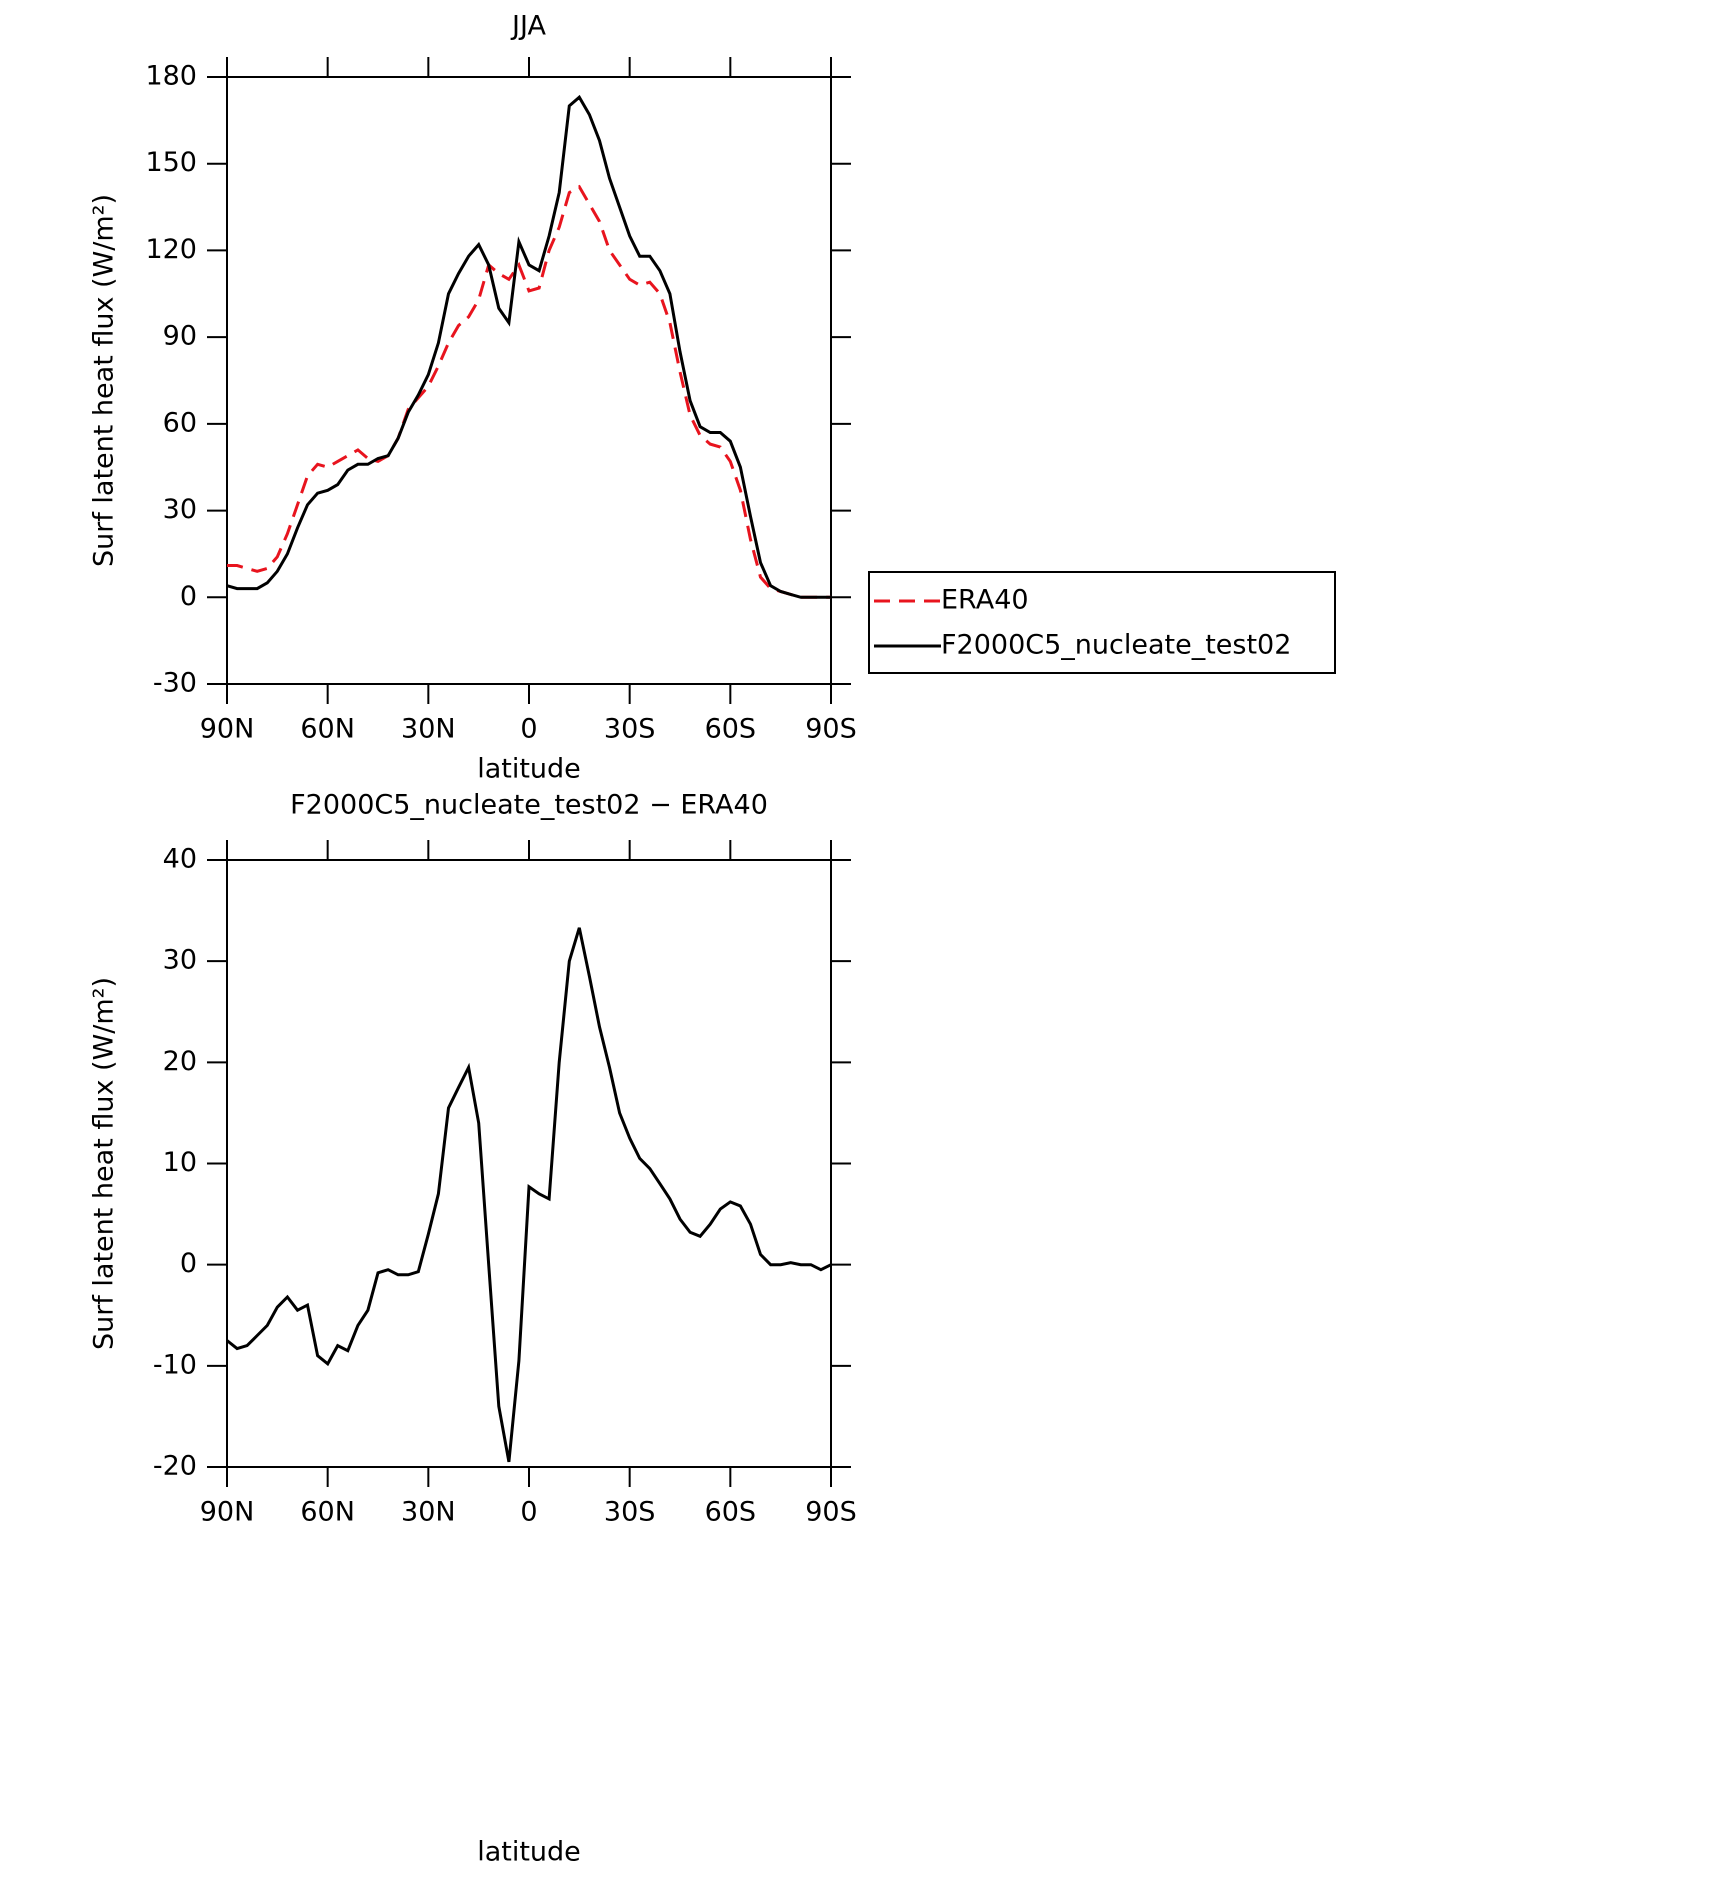 The height and width of the screenshot is (1883, 1710). What do you see at coordinates (180, 1061) in the screenshot?
I see `y-tick-label: 20` at bounding box center [180, 1061].